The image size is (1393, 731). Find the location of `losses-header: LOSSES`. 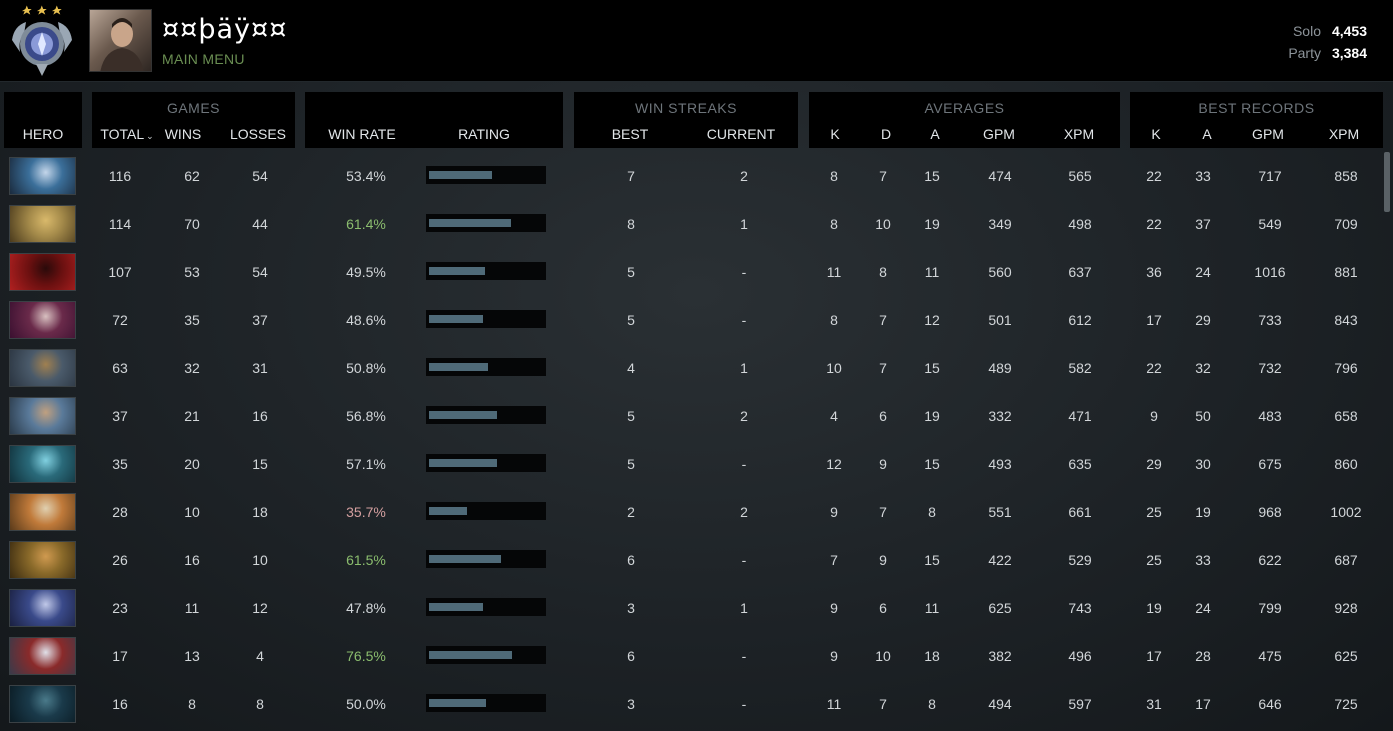

losses-header: LOSSES is located at coordinates (258, 134).